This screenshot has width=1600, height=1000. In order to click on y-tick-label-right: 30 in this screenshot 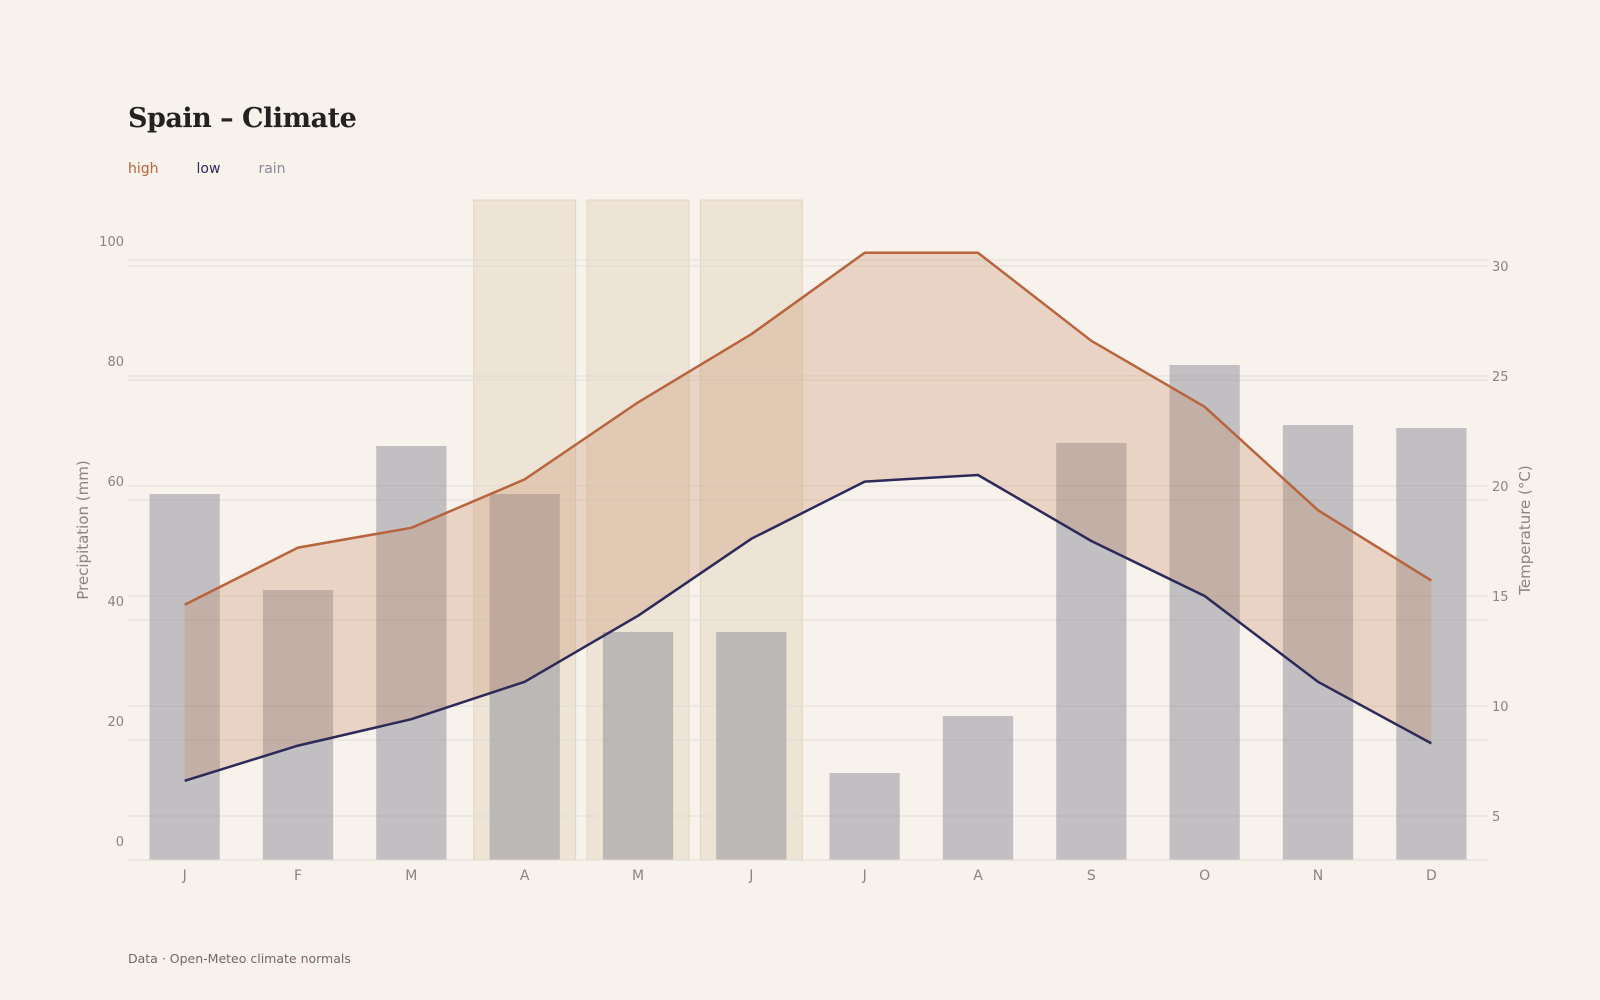, I will do `click(1500, 267)`.